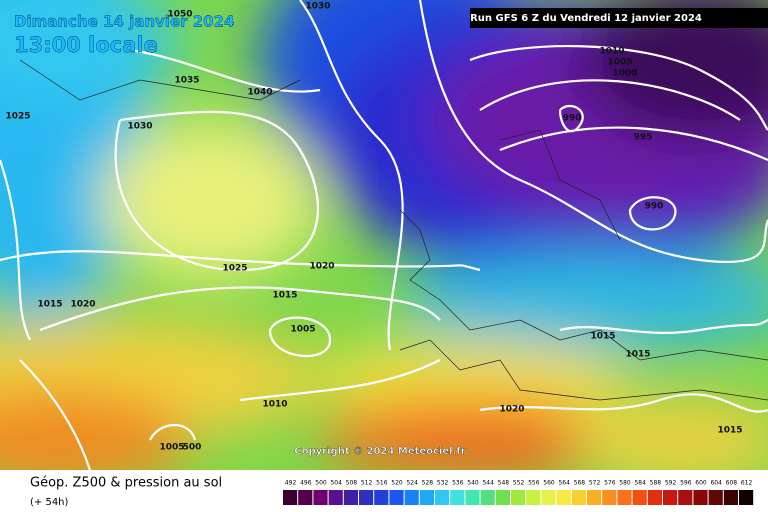 Image resolution: width=768 pixels, height=512 pixels. Describe the element at coordinates (458, 483) in the screenshot. I see `scale-label: 536` at that location.